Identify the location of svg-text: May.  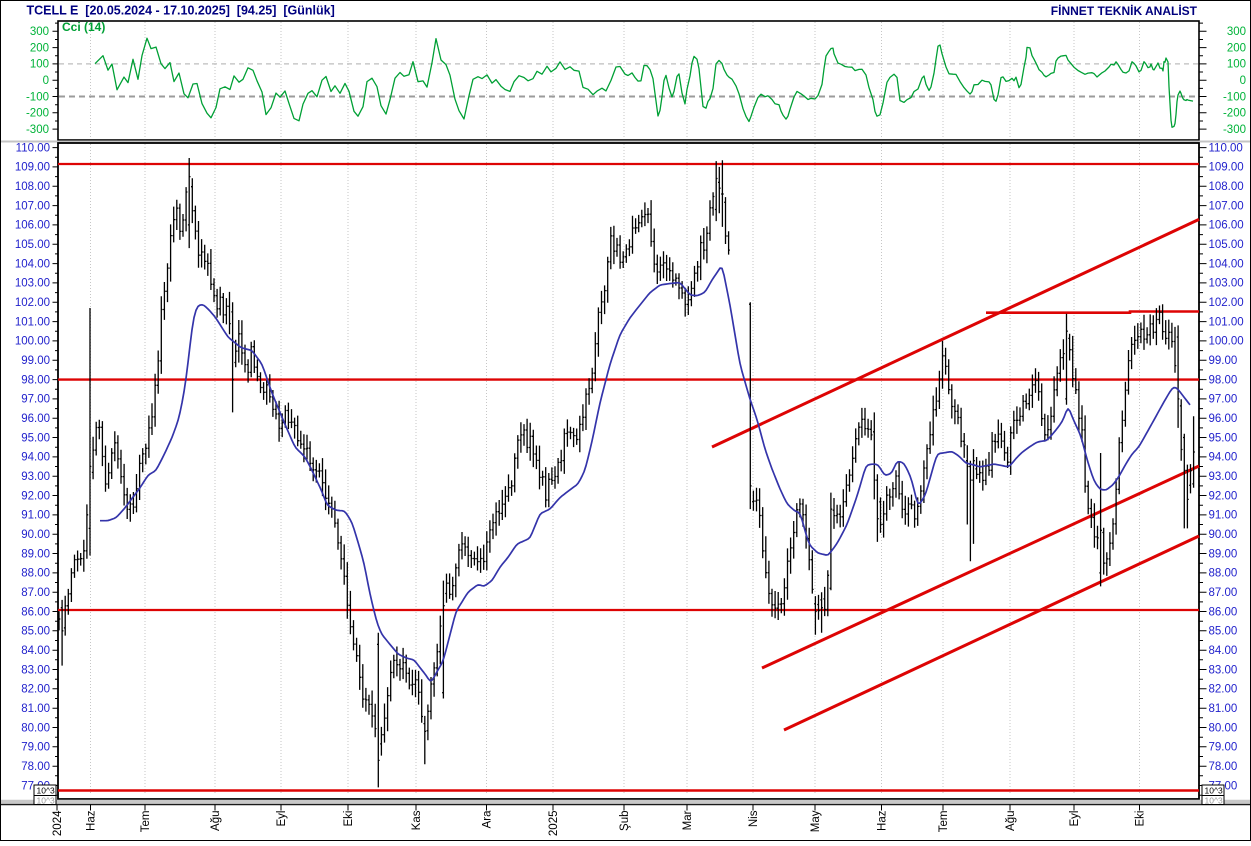
(816, 821).